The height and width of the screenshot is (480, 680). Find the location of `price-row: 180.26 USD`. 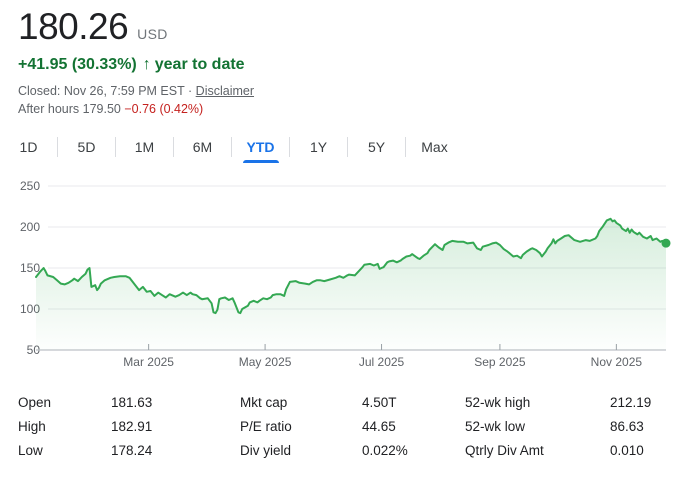

price-row: 180.26 USD is located at coordinates (136, 27).